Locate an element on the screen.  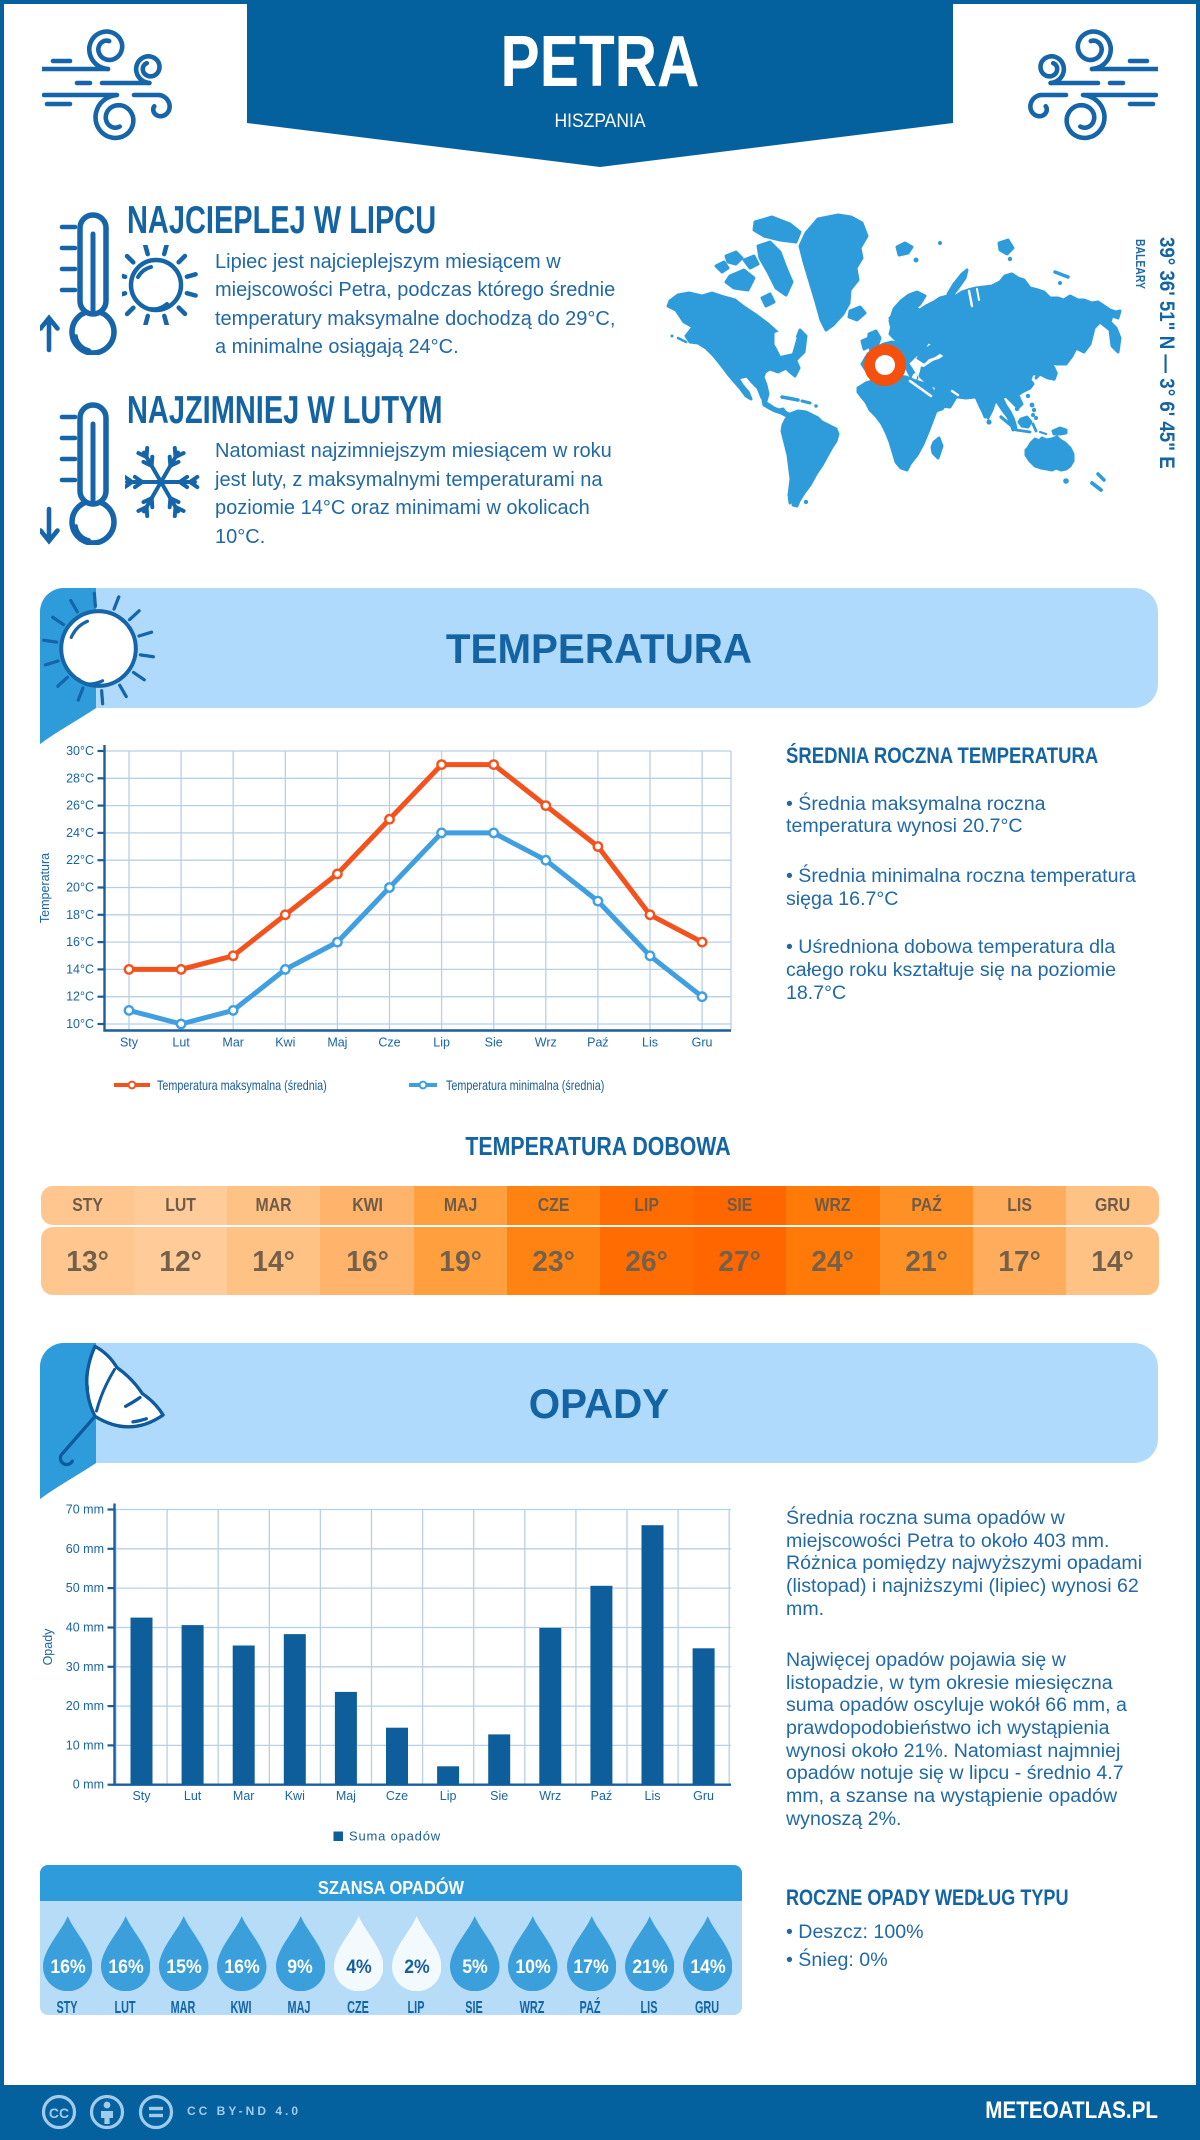
svg-text: 70 mm is located at coordinates (85, 1510).